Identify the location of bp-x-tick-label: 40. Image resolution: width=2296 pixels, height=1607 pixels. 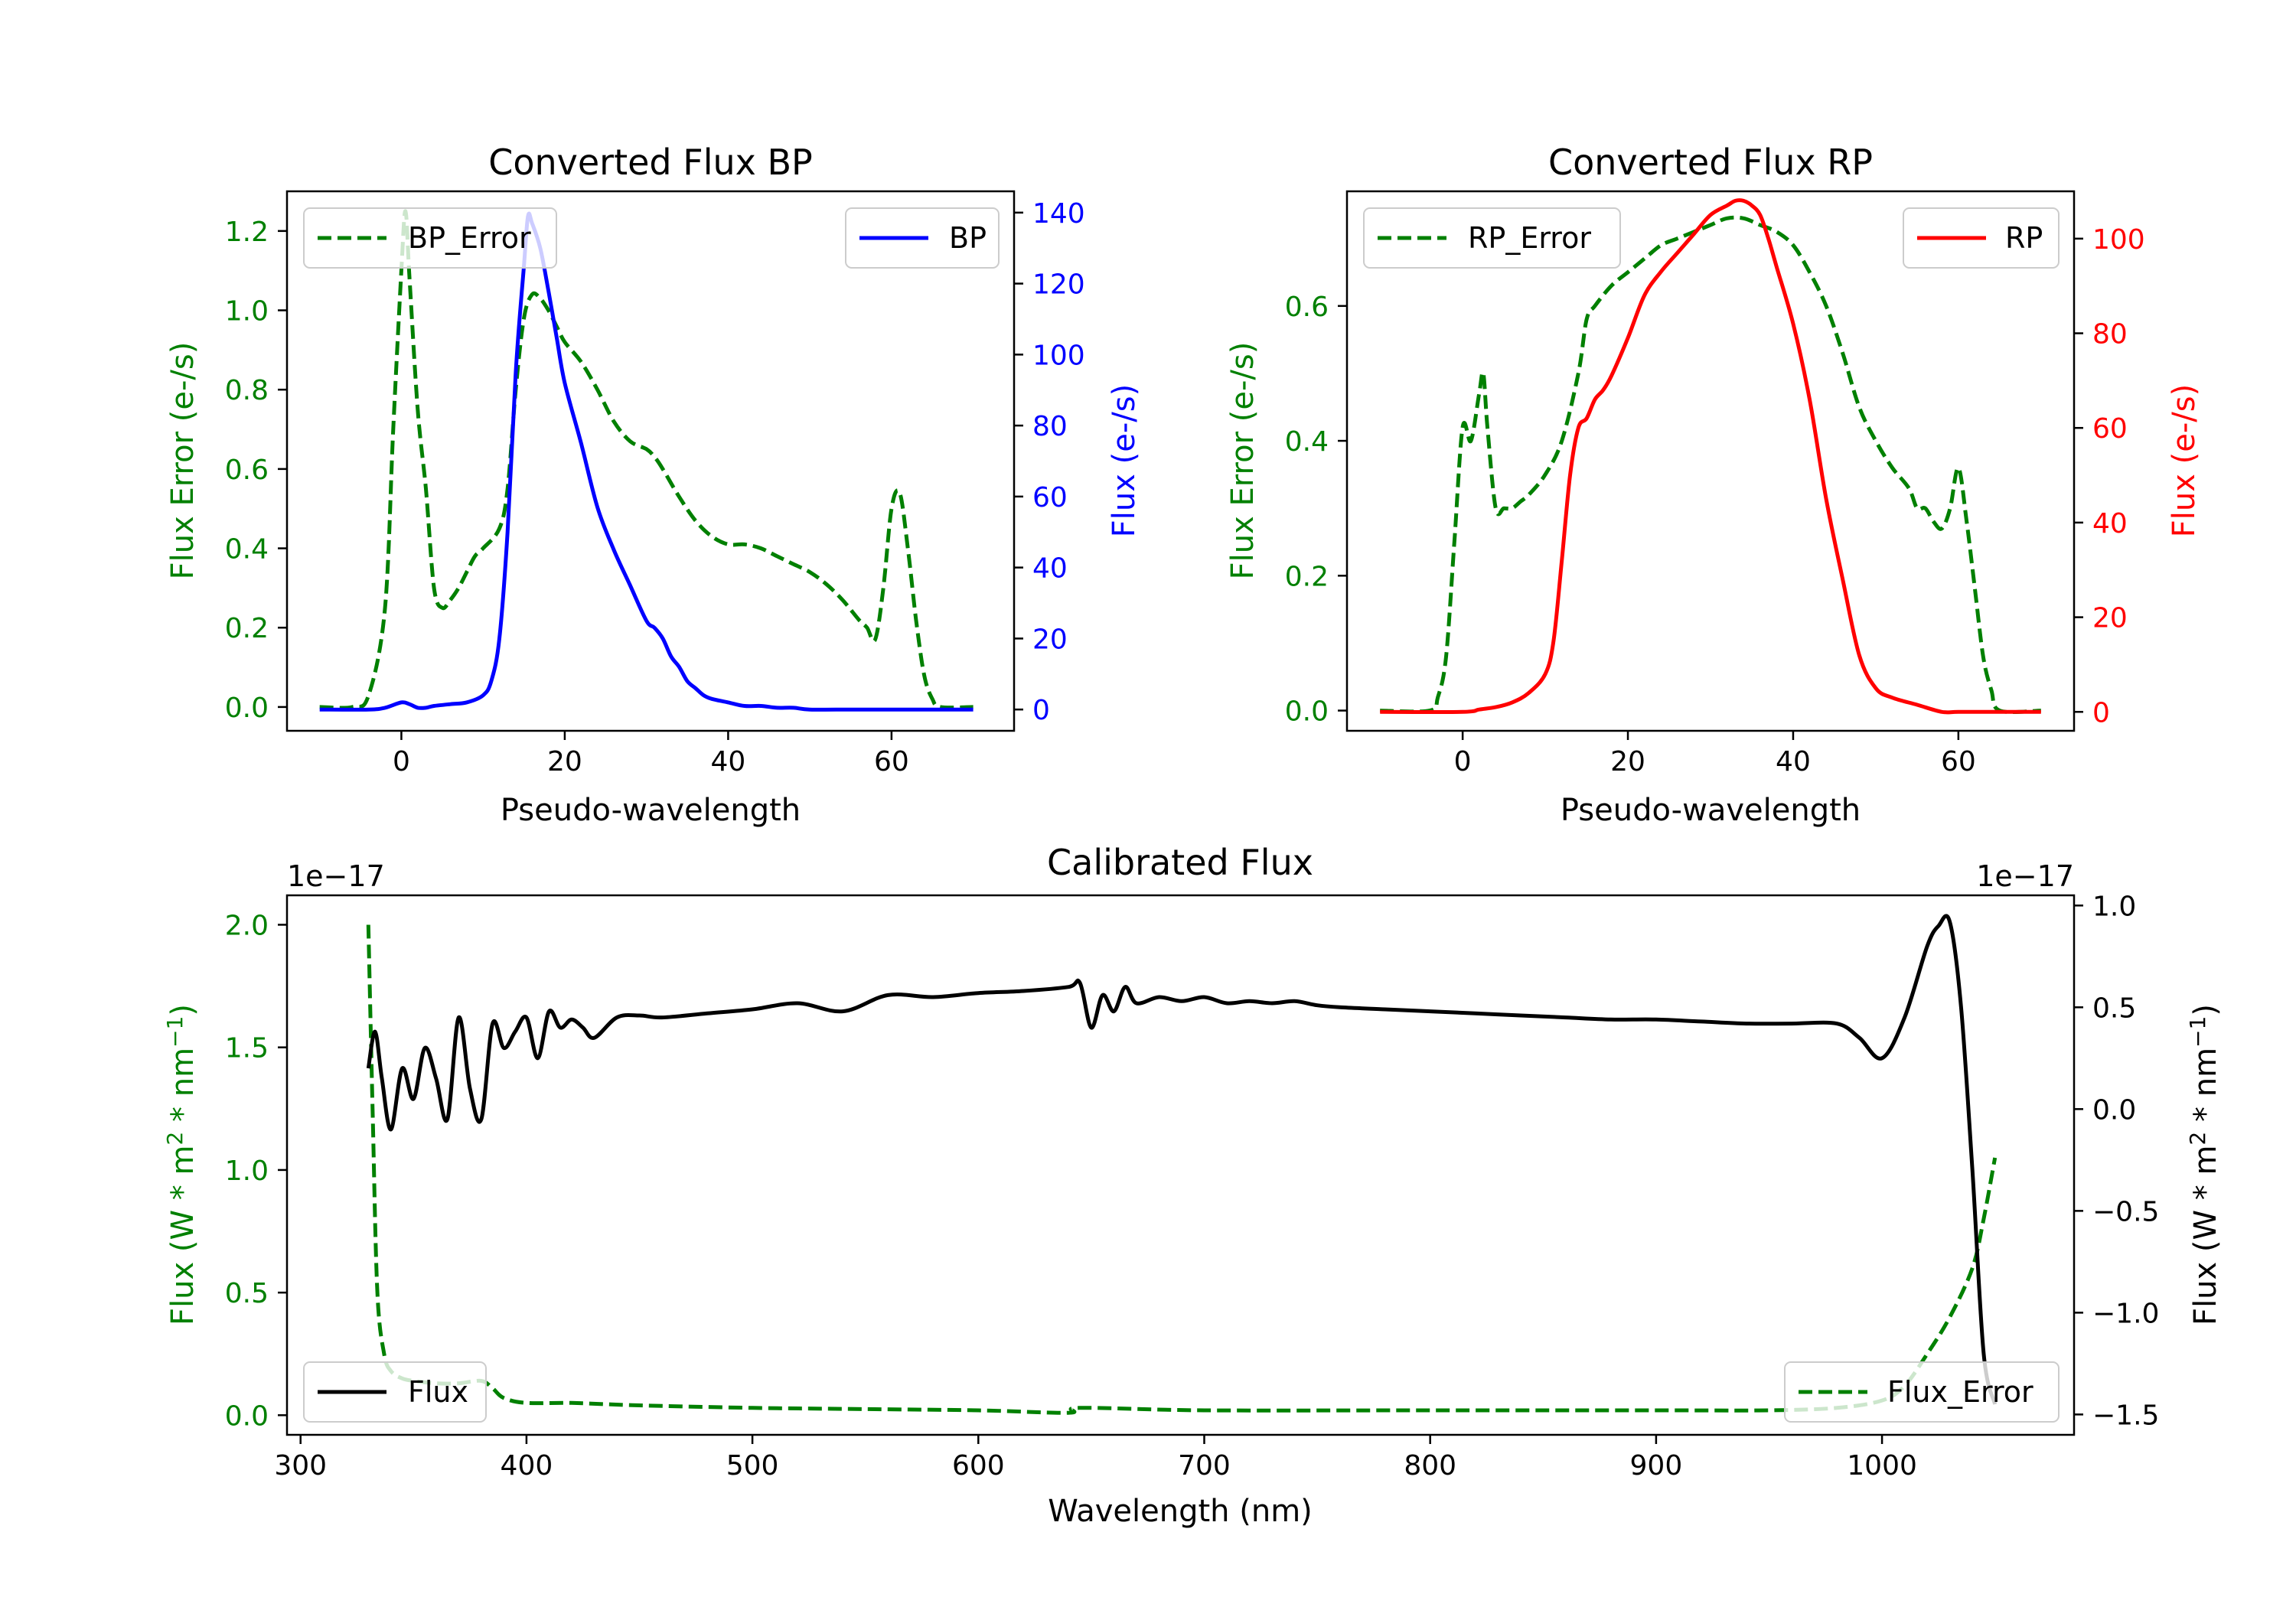
(727, 761).